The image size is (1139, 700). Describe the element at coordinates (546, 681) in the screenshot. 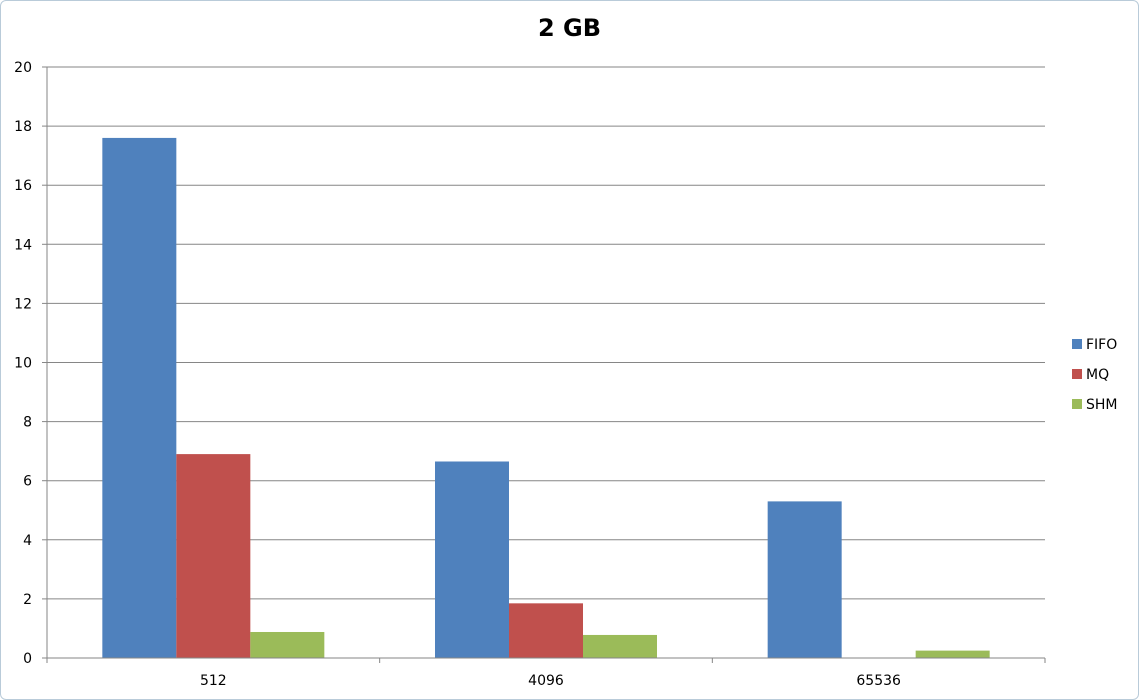

I see `x-tick-label: 4096` at that location.